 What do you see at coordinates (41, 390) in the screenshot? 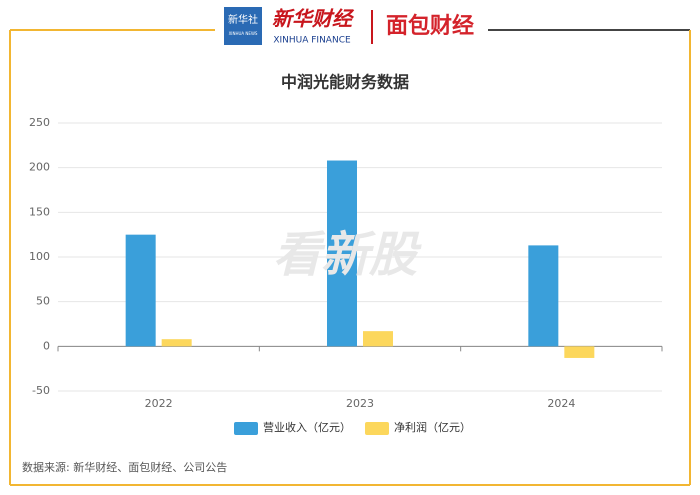
I see `y-tick-label: -50` at bounding box center [41, 390].